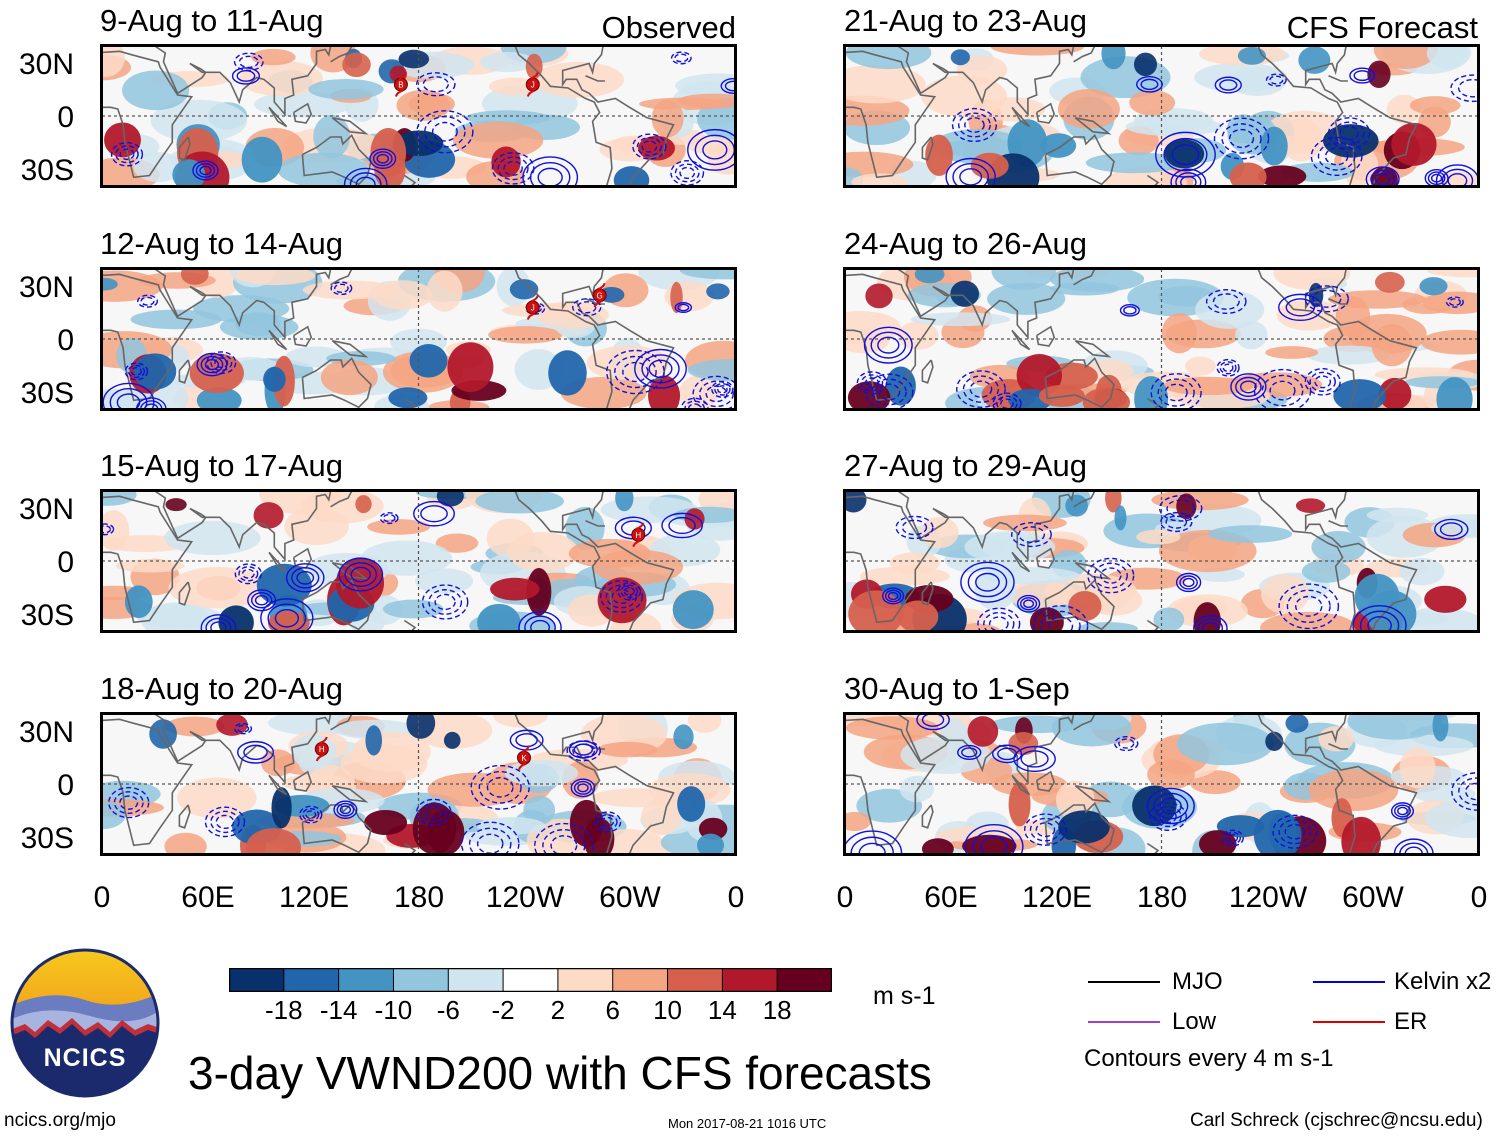  Describe the element at coordinates (47, 838) in the screenshot. I see `lat-label-30s-4: 30S` at that location.